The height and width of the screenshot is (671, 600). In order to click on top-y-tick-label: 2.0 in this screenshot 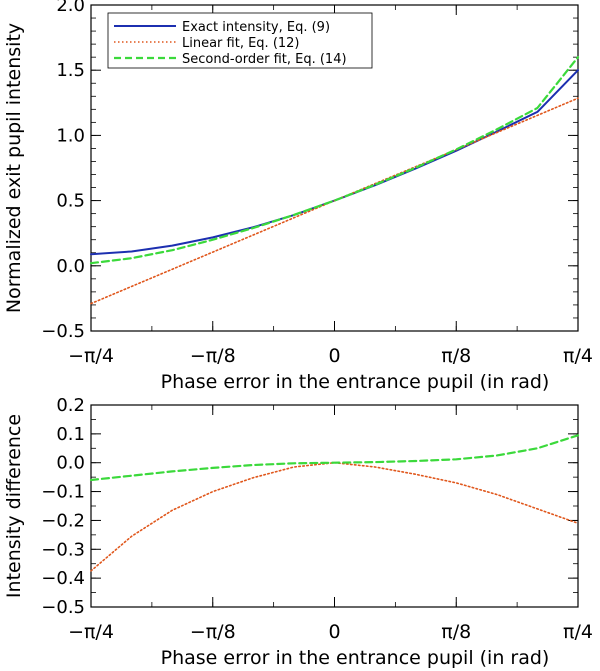, I will do `click(70, 8)`.